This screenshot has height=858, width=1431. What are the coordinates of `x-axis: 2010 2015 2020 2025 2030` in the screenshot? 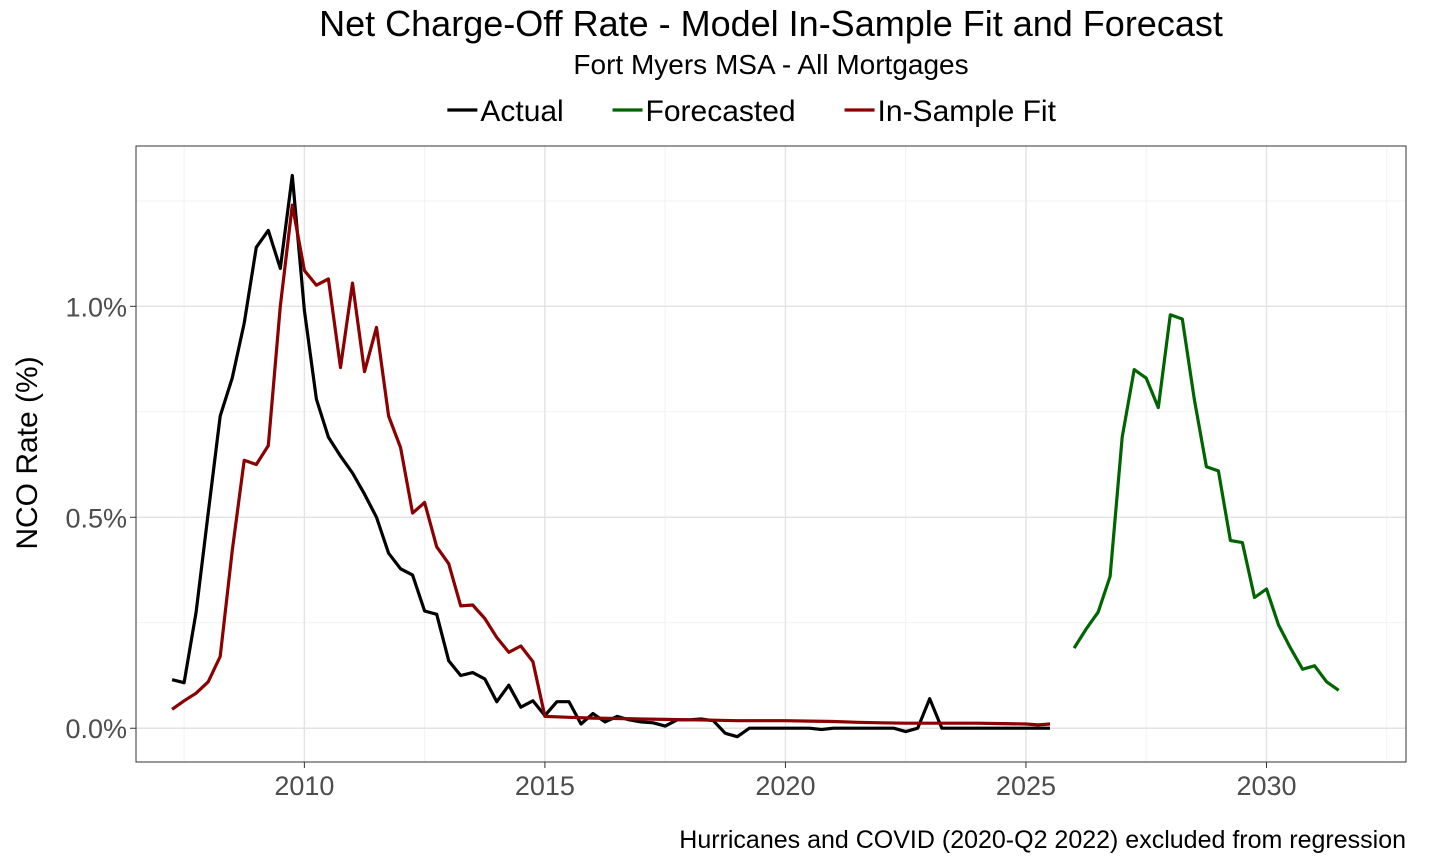 It's located at (785, 781).